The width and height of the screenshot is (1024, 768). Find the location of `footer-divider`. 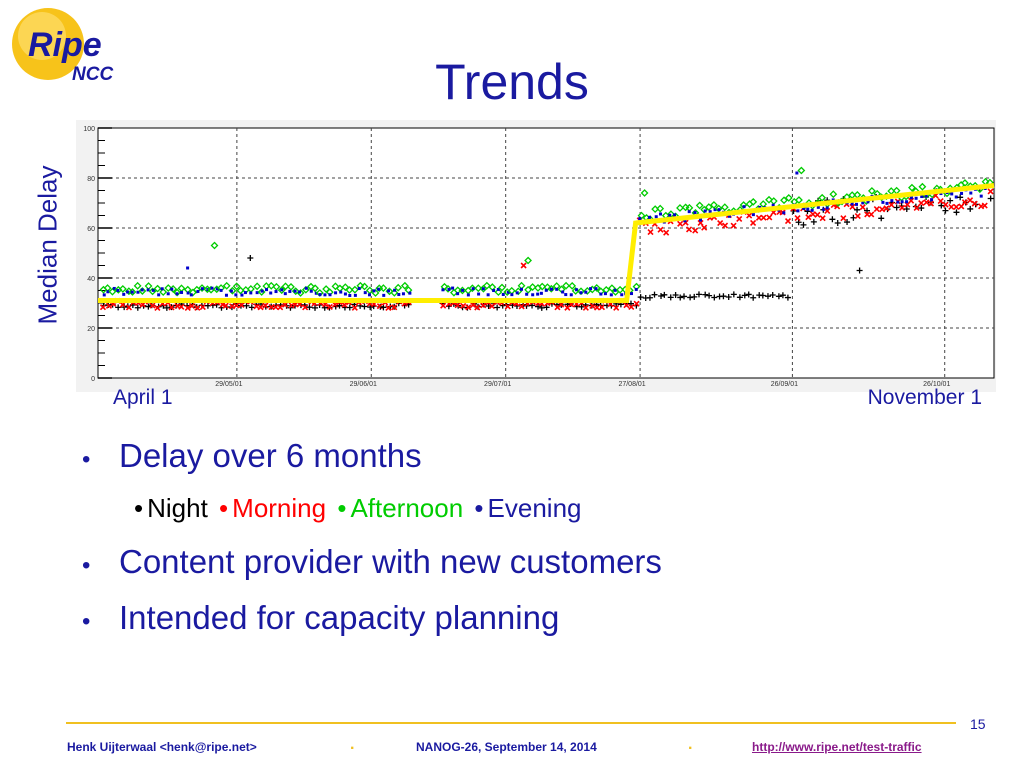

footer-divider is located at coordinates (511, 723).